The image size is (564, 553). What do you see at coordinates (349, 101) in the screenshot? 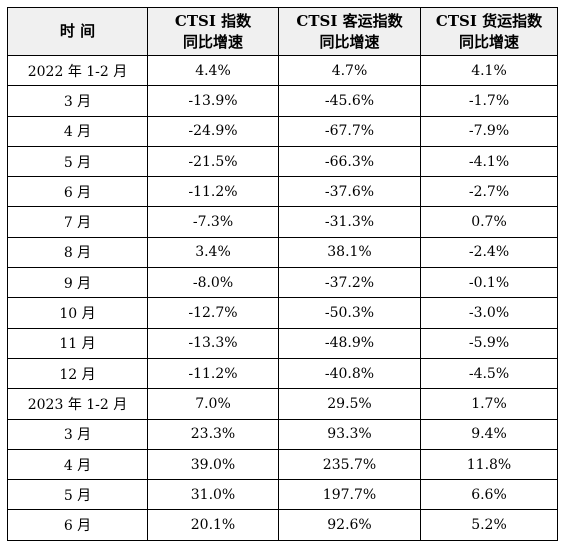
I see `cell-passenger-growth: -45.6%` at bounding box center [349, 101].